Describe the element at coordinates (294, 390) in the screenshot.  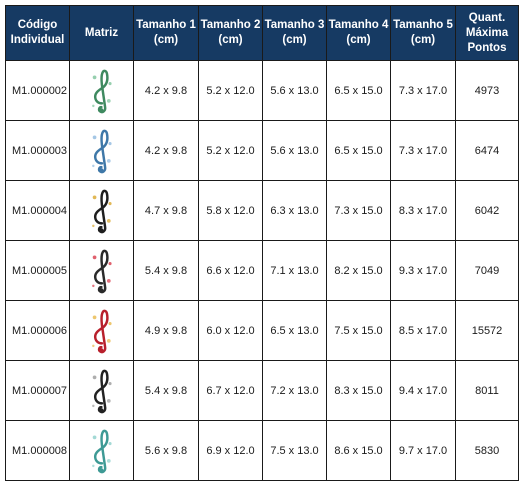
I see `size-3-cell: 7.2 x 13.0` at that location.